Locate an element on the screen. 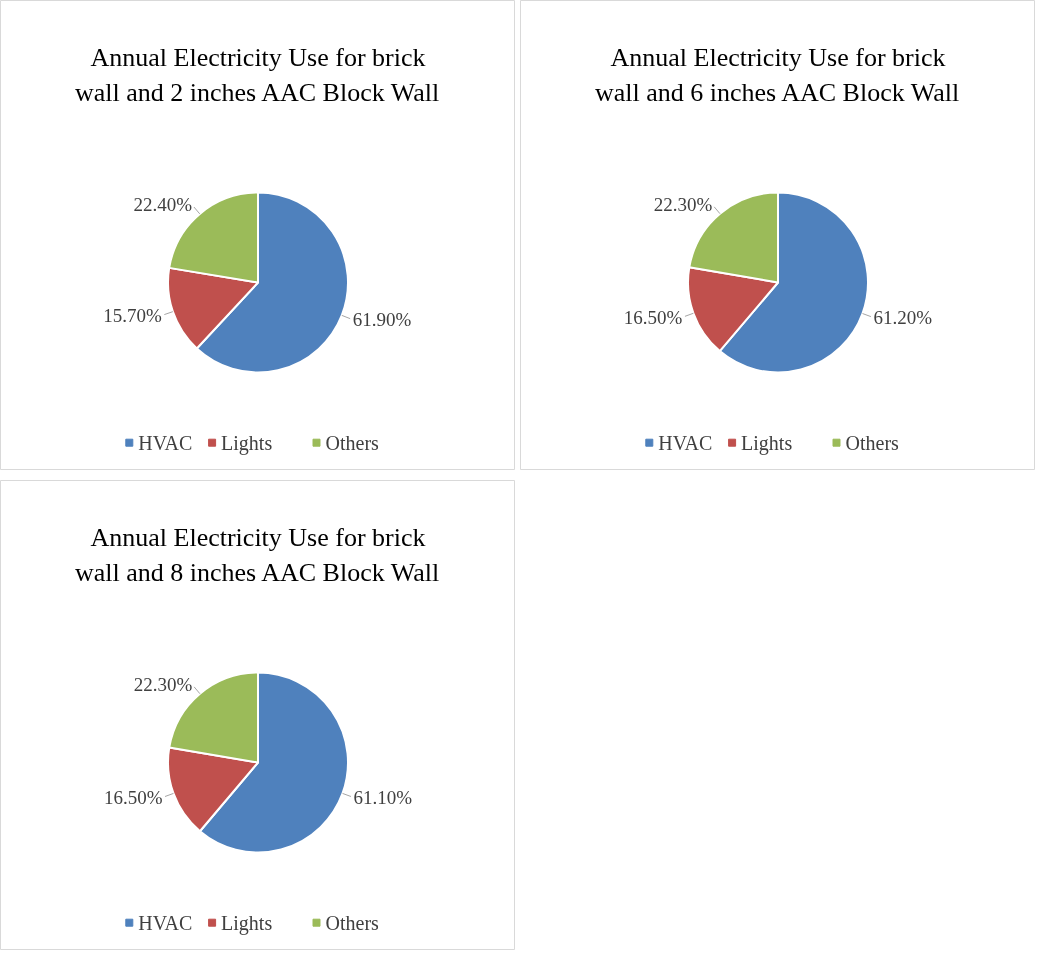 This screenshot has width=1039, height=960. data-label: 22.40% is located at coordinates (163, 205).